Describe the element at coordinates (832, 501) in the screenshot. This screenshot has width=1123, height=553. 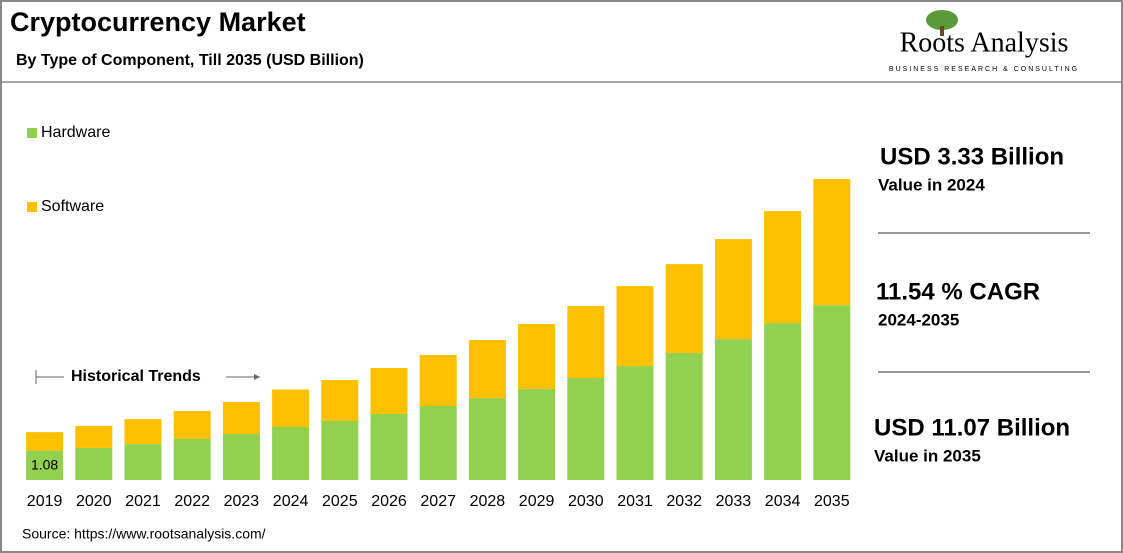
I see `x-tick-label: 2035` at that location.